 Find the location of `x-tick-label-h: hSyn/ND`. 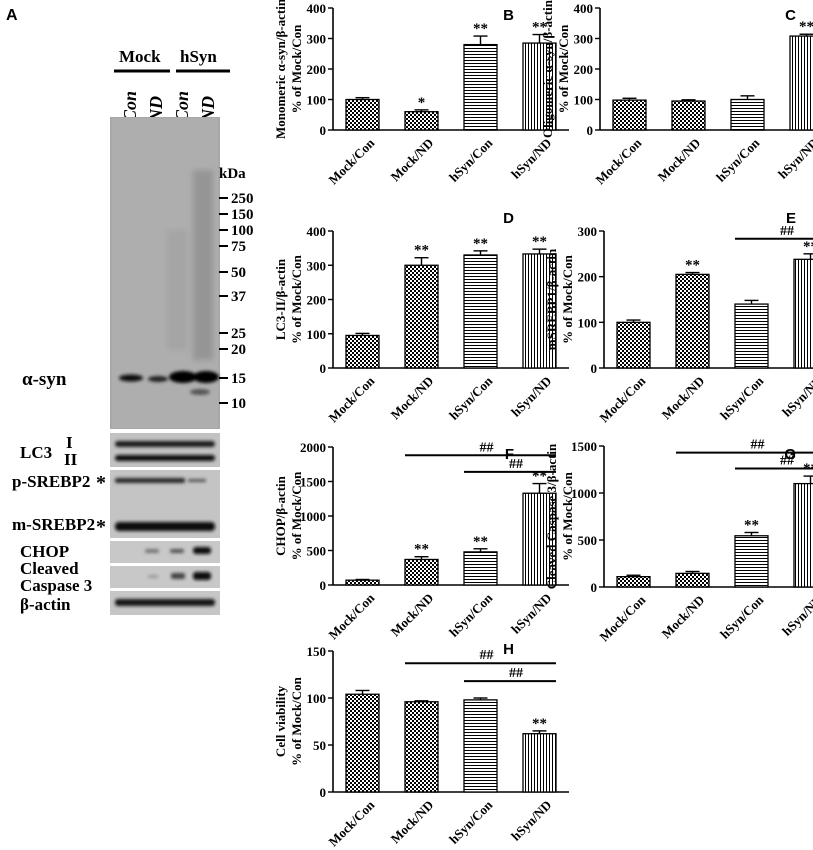

x-tick-label-h: hSyn/ND is located at coordinates (531, 820).